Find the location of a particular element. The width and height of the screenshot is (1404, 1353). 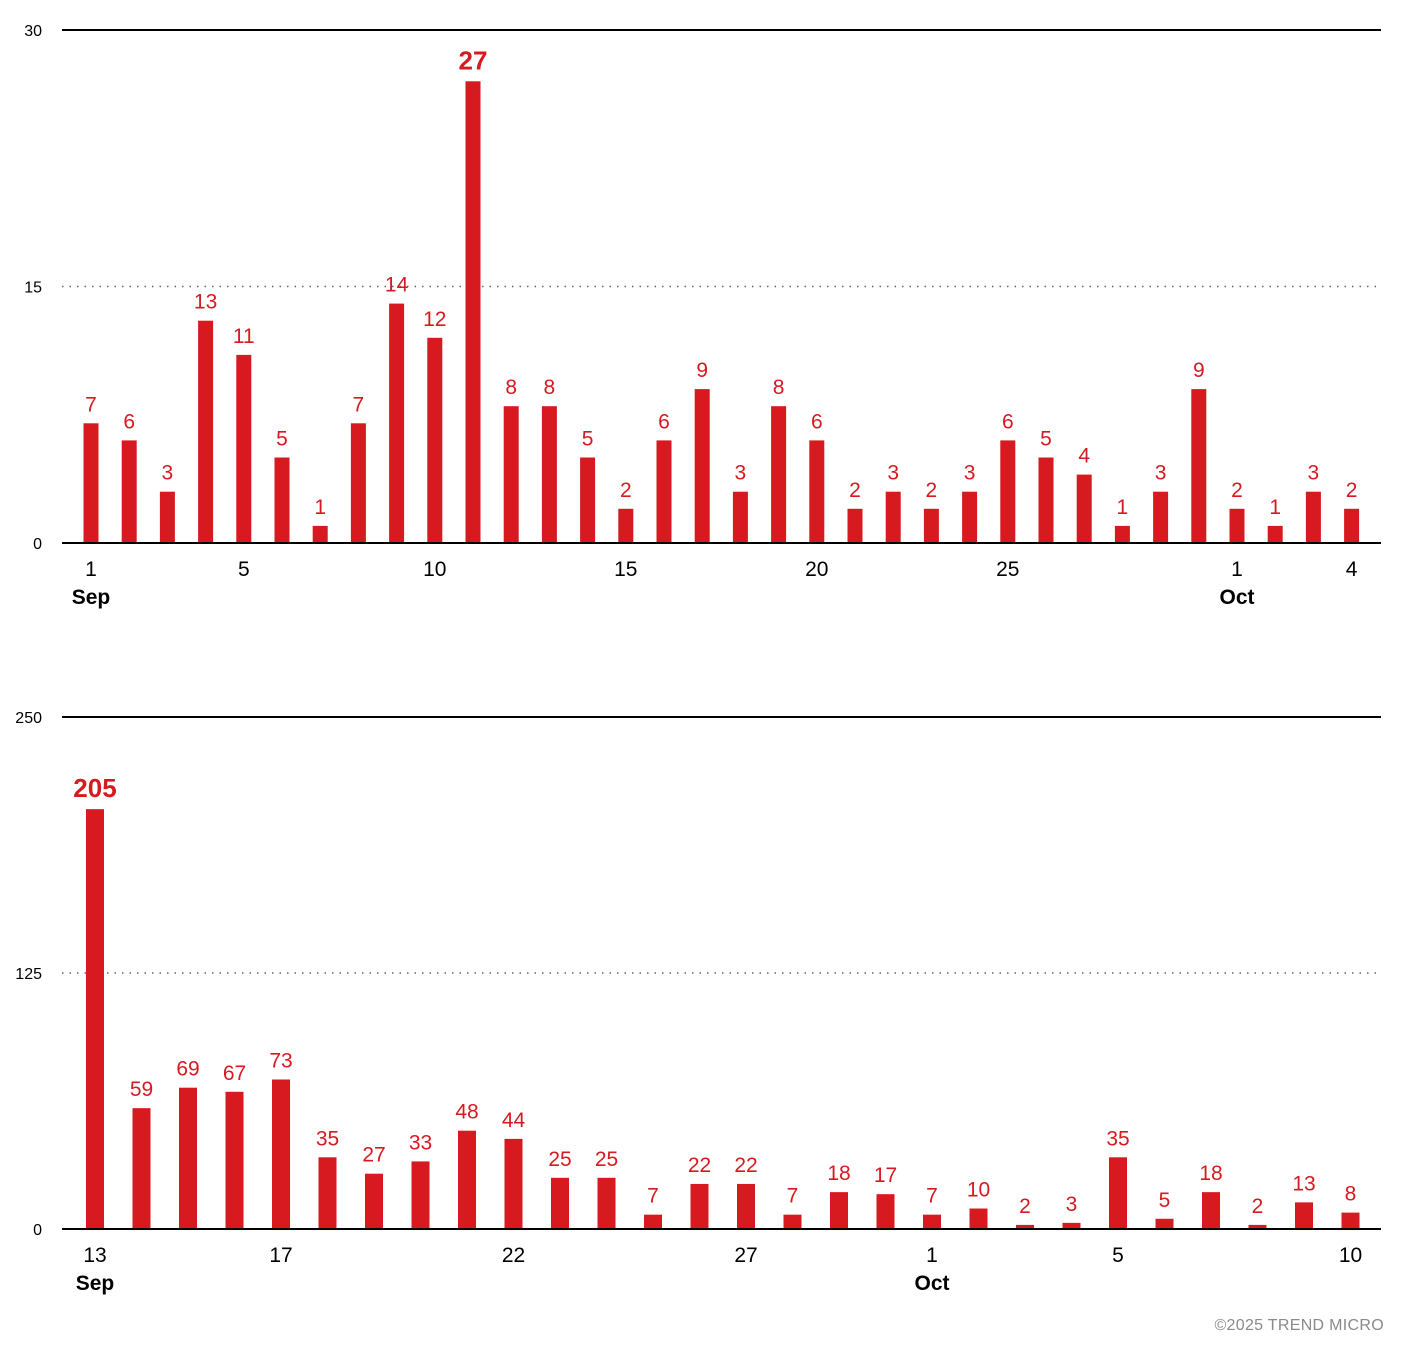

x-tick-day-label: 25 is located at coordinates (1007, 569).